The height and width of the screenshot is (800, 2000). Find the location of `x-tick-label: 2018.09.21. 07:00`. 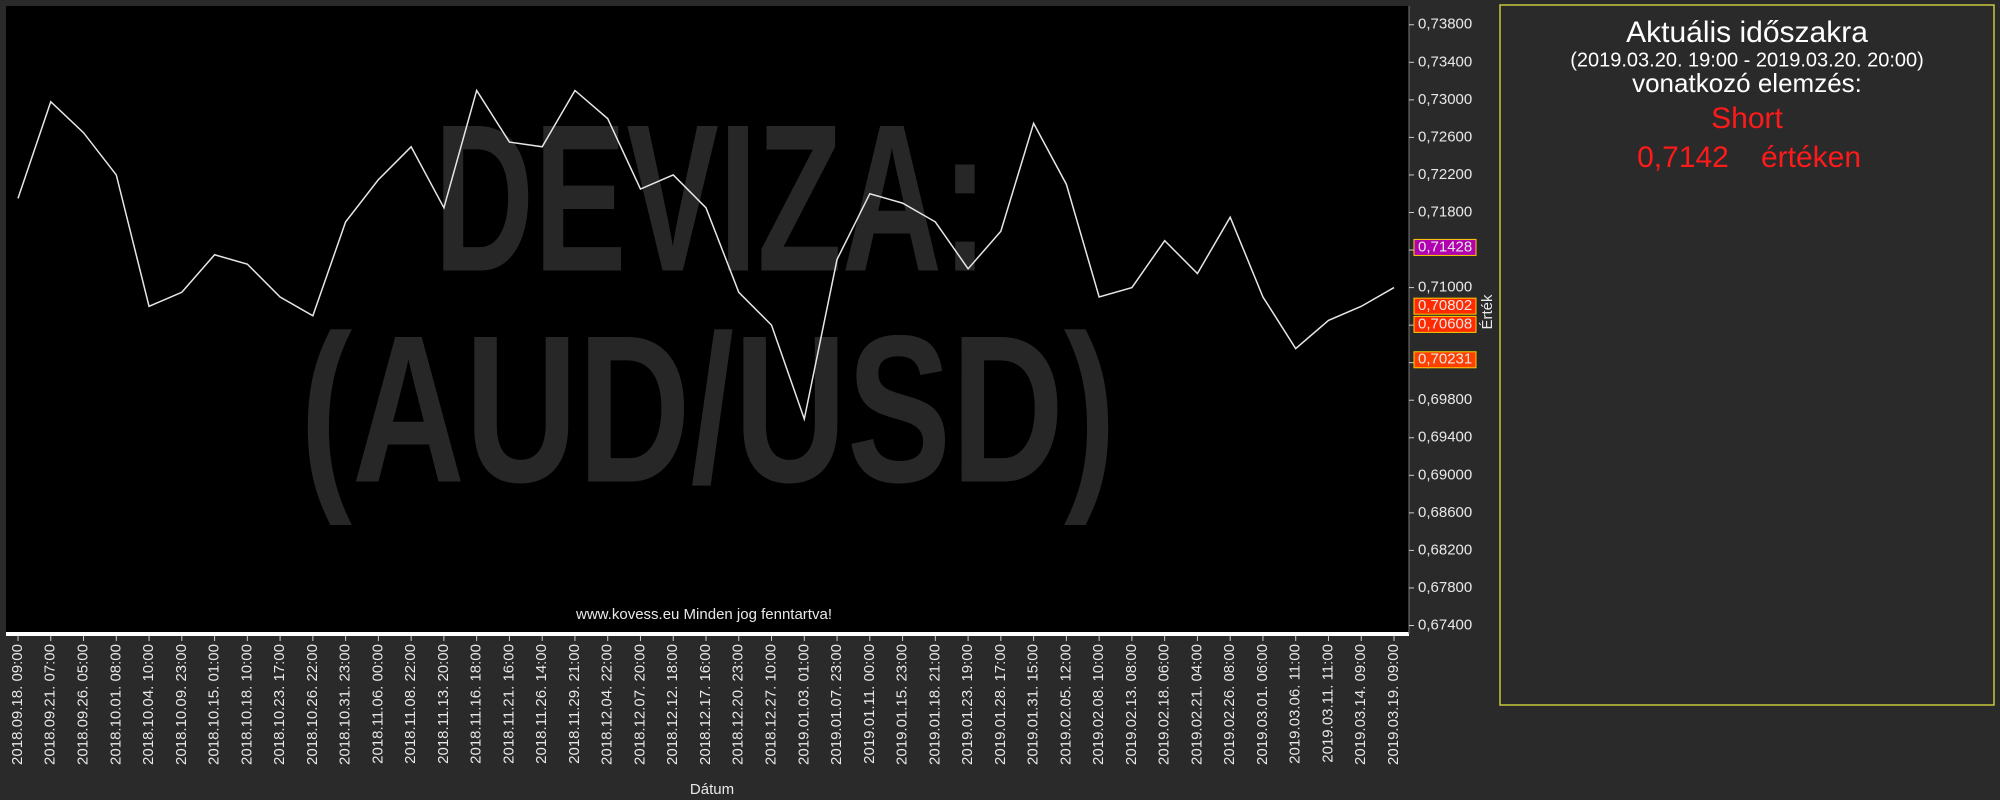

x-tick-label: 2018.09.21. 07:00 is located at coordinates (50, 704).